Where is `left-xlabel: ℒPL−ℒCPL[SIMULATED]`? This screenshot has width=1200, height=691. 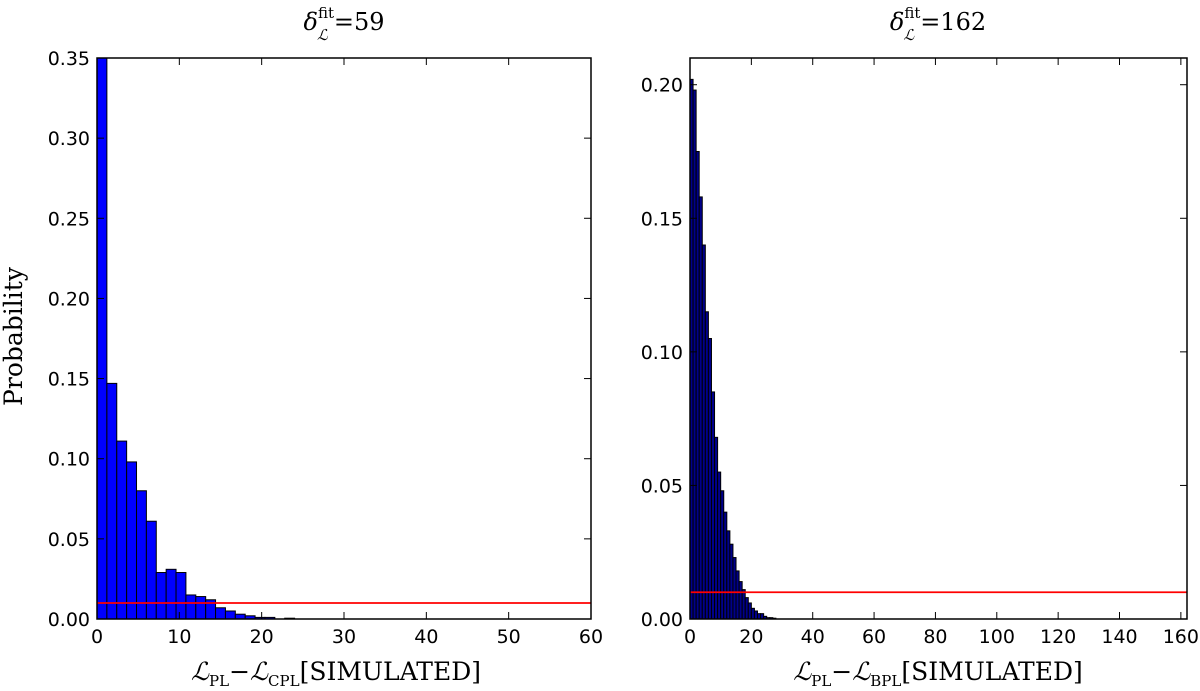 left-xlabel: ℒPL−ℒCPL[SIMULATED] is located at coordinates (336, 673).